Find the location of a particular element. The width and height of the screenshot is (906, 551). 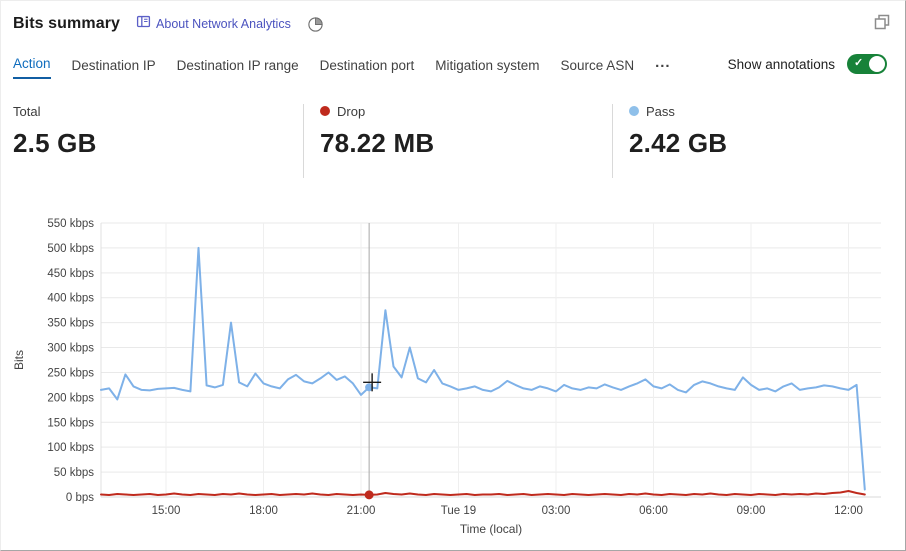

svg-text: 18:00 is located at coordinates (263, 511).